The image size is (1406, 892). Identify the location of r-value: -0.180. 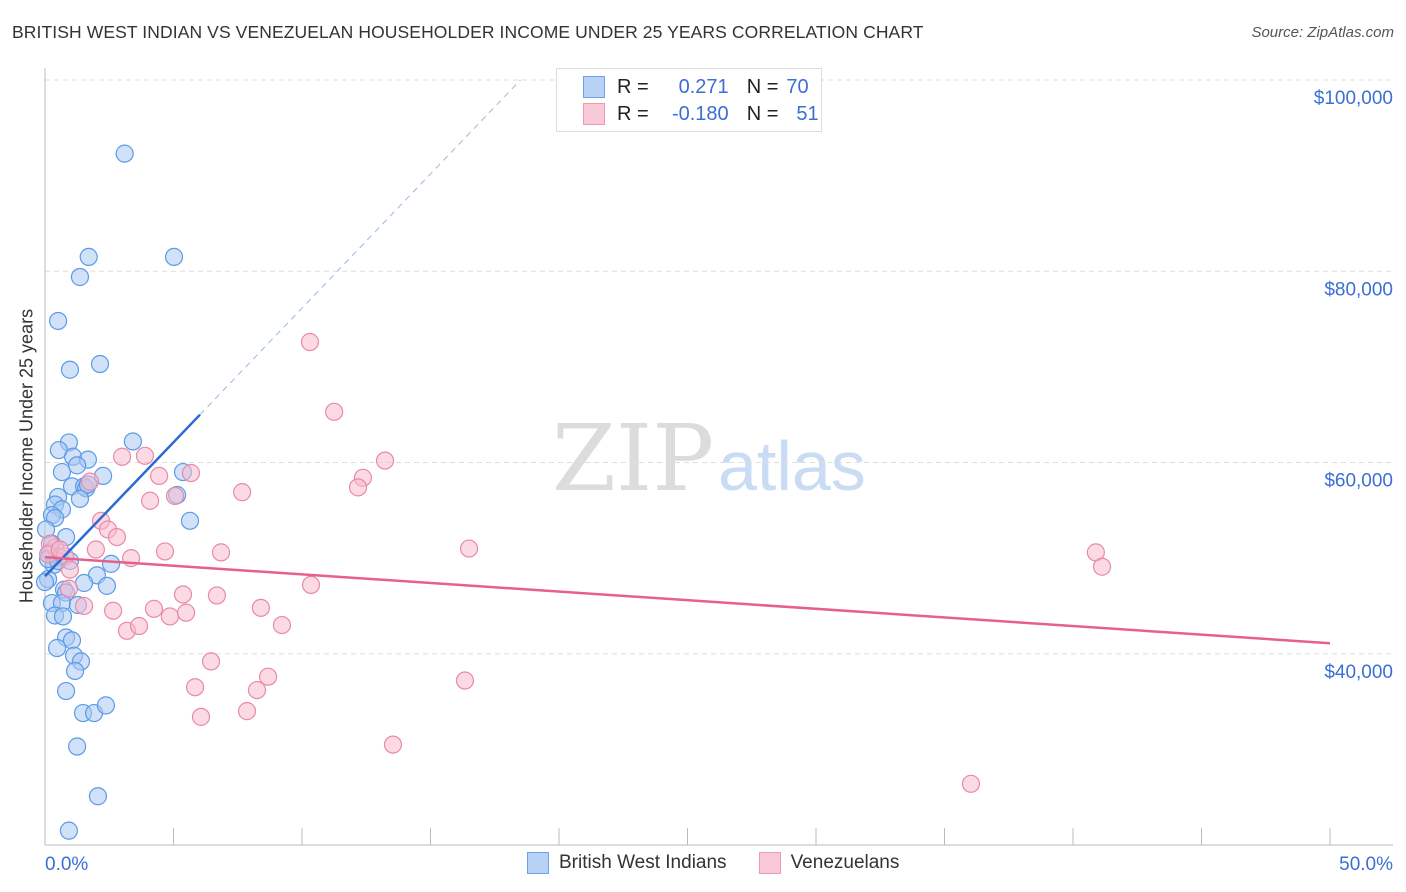
(700, 113).